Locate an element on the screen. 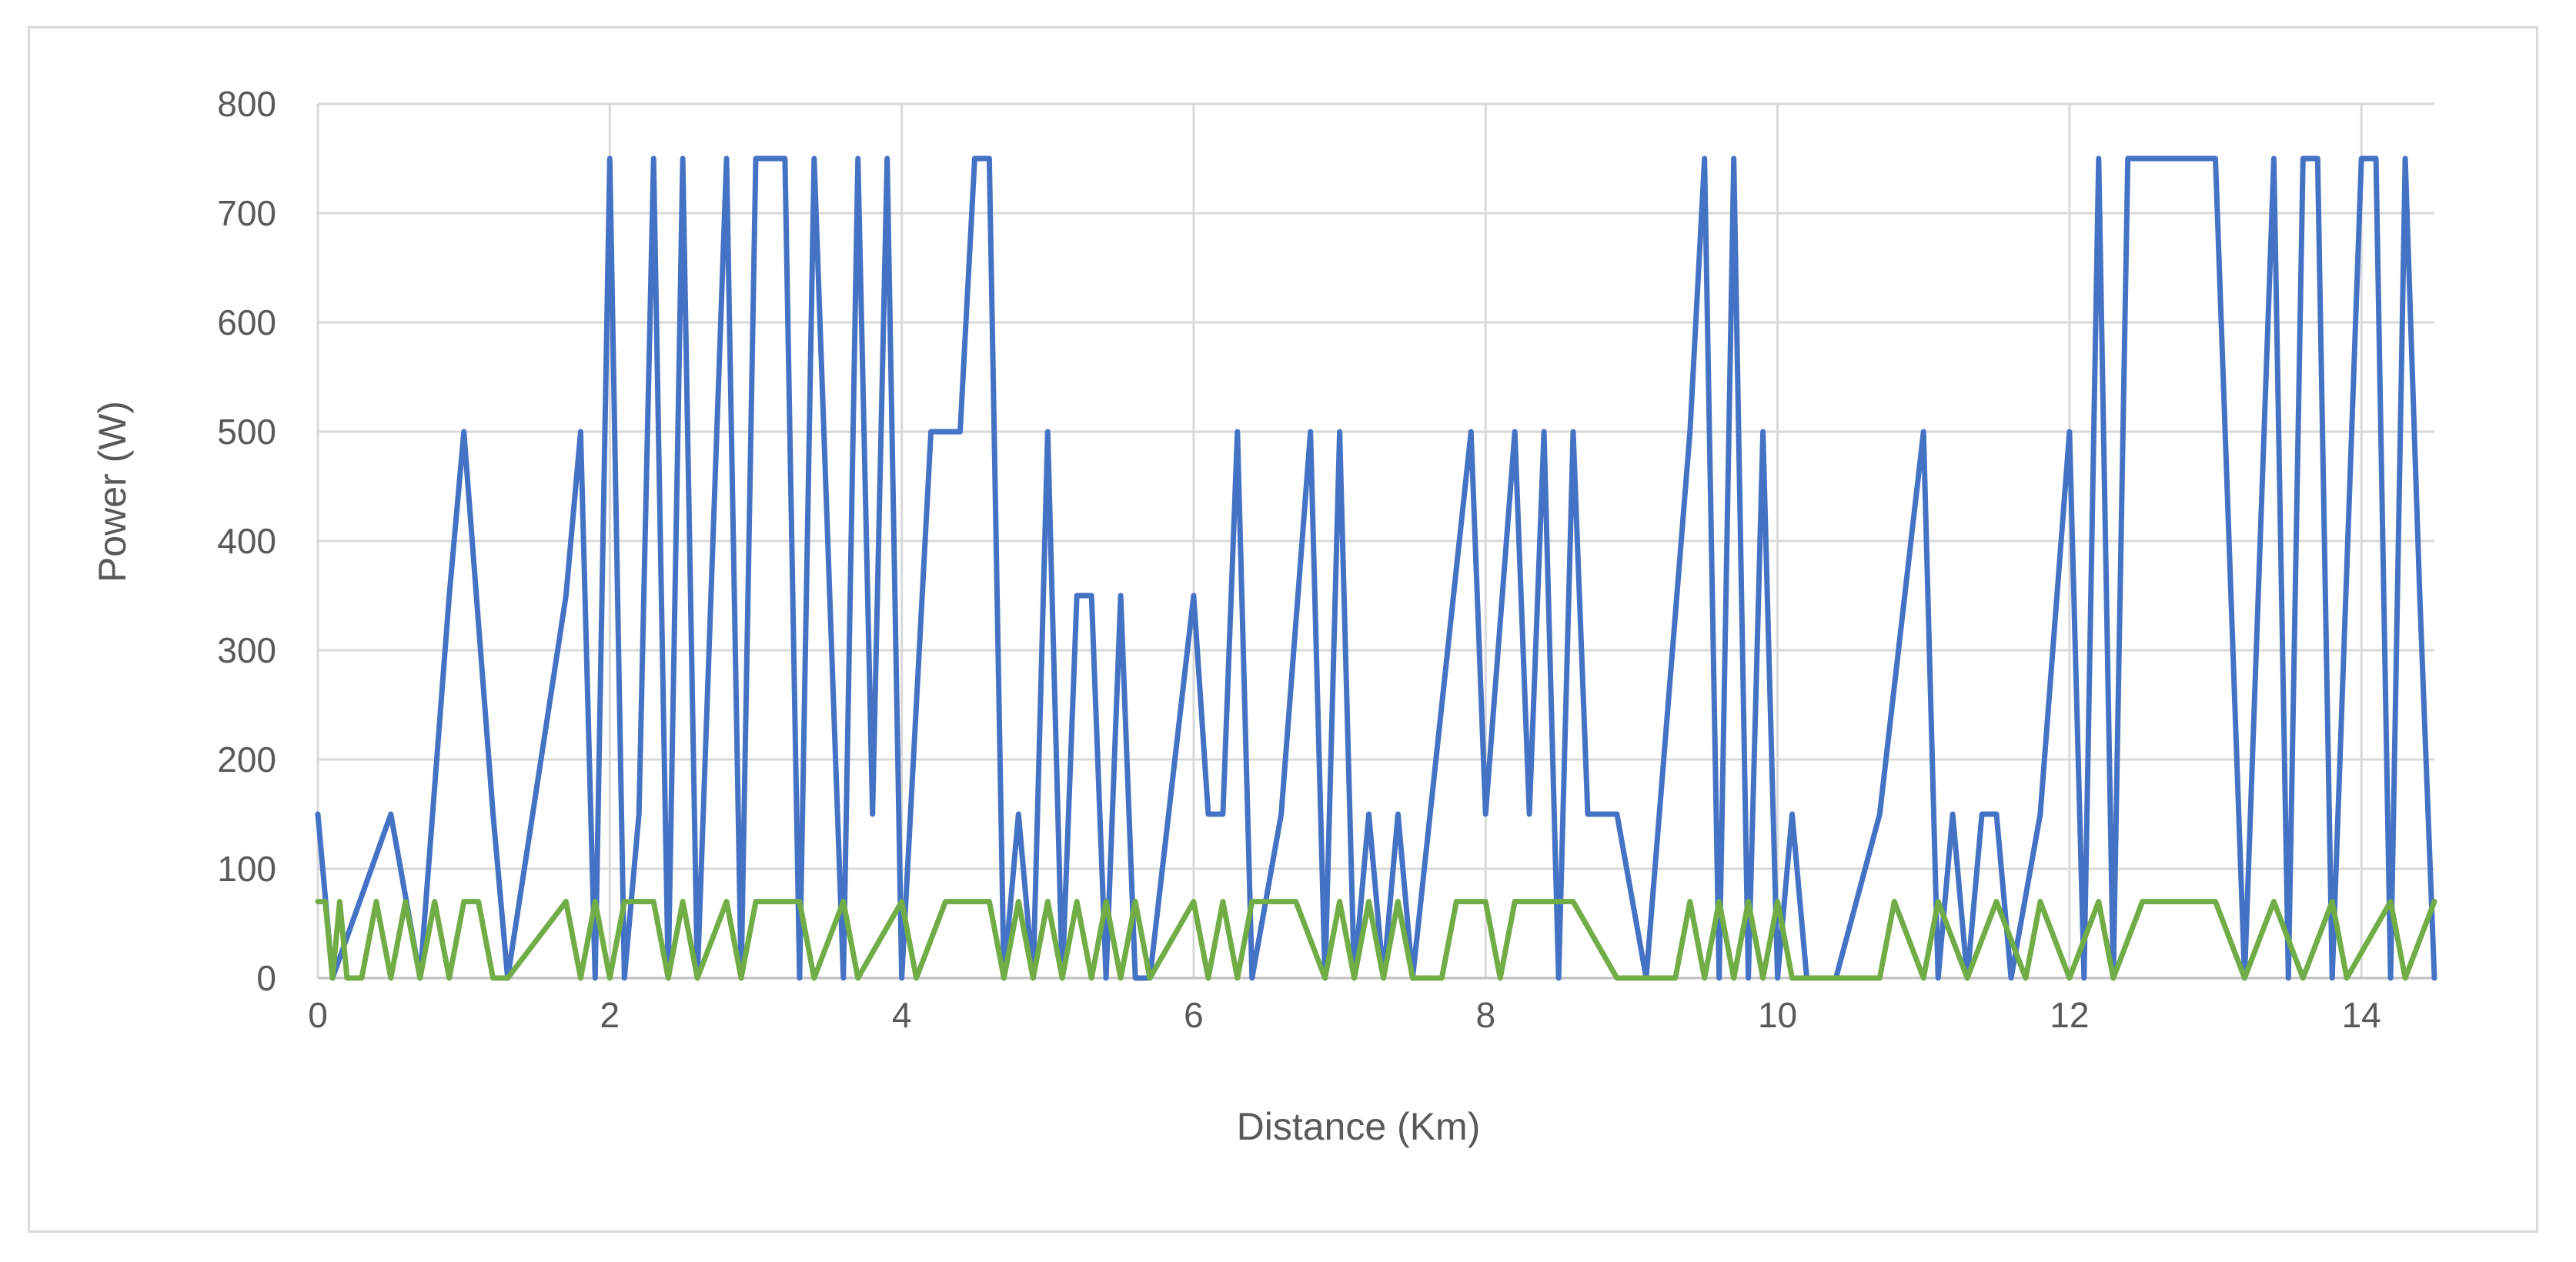 This screenshot has width=2576, height=1262. x-tick-label: 2 is located at coordinates (610, 1015).